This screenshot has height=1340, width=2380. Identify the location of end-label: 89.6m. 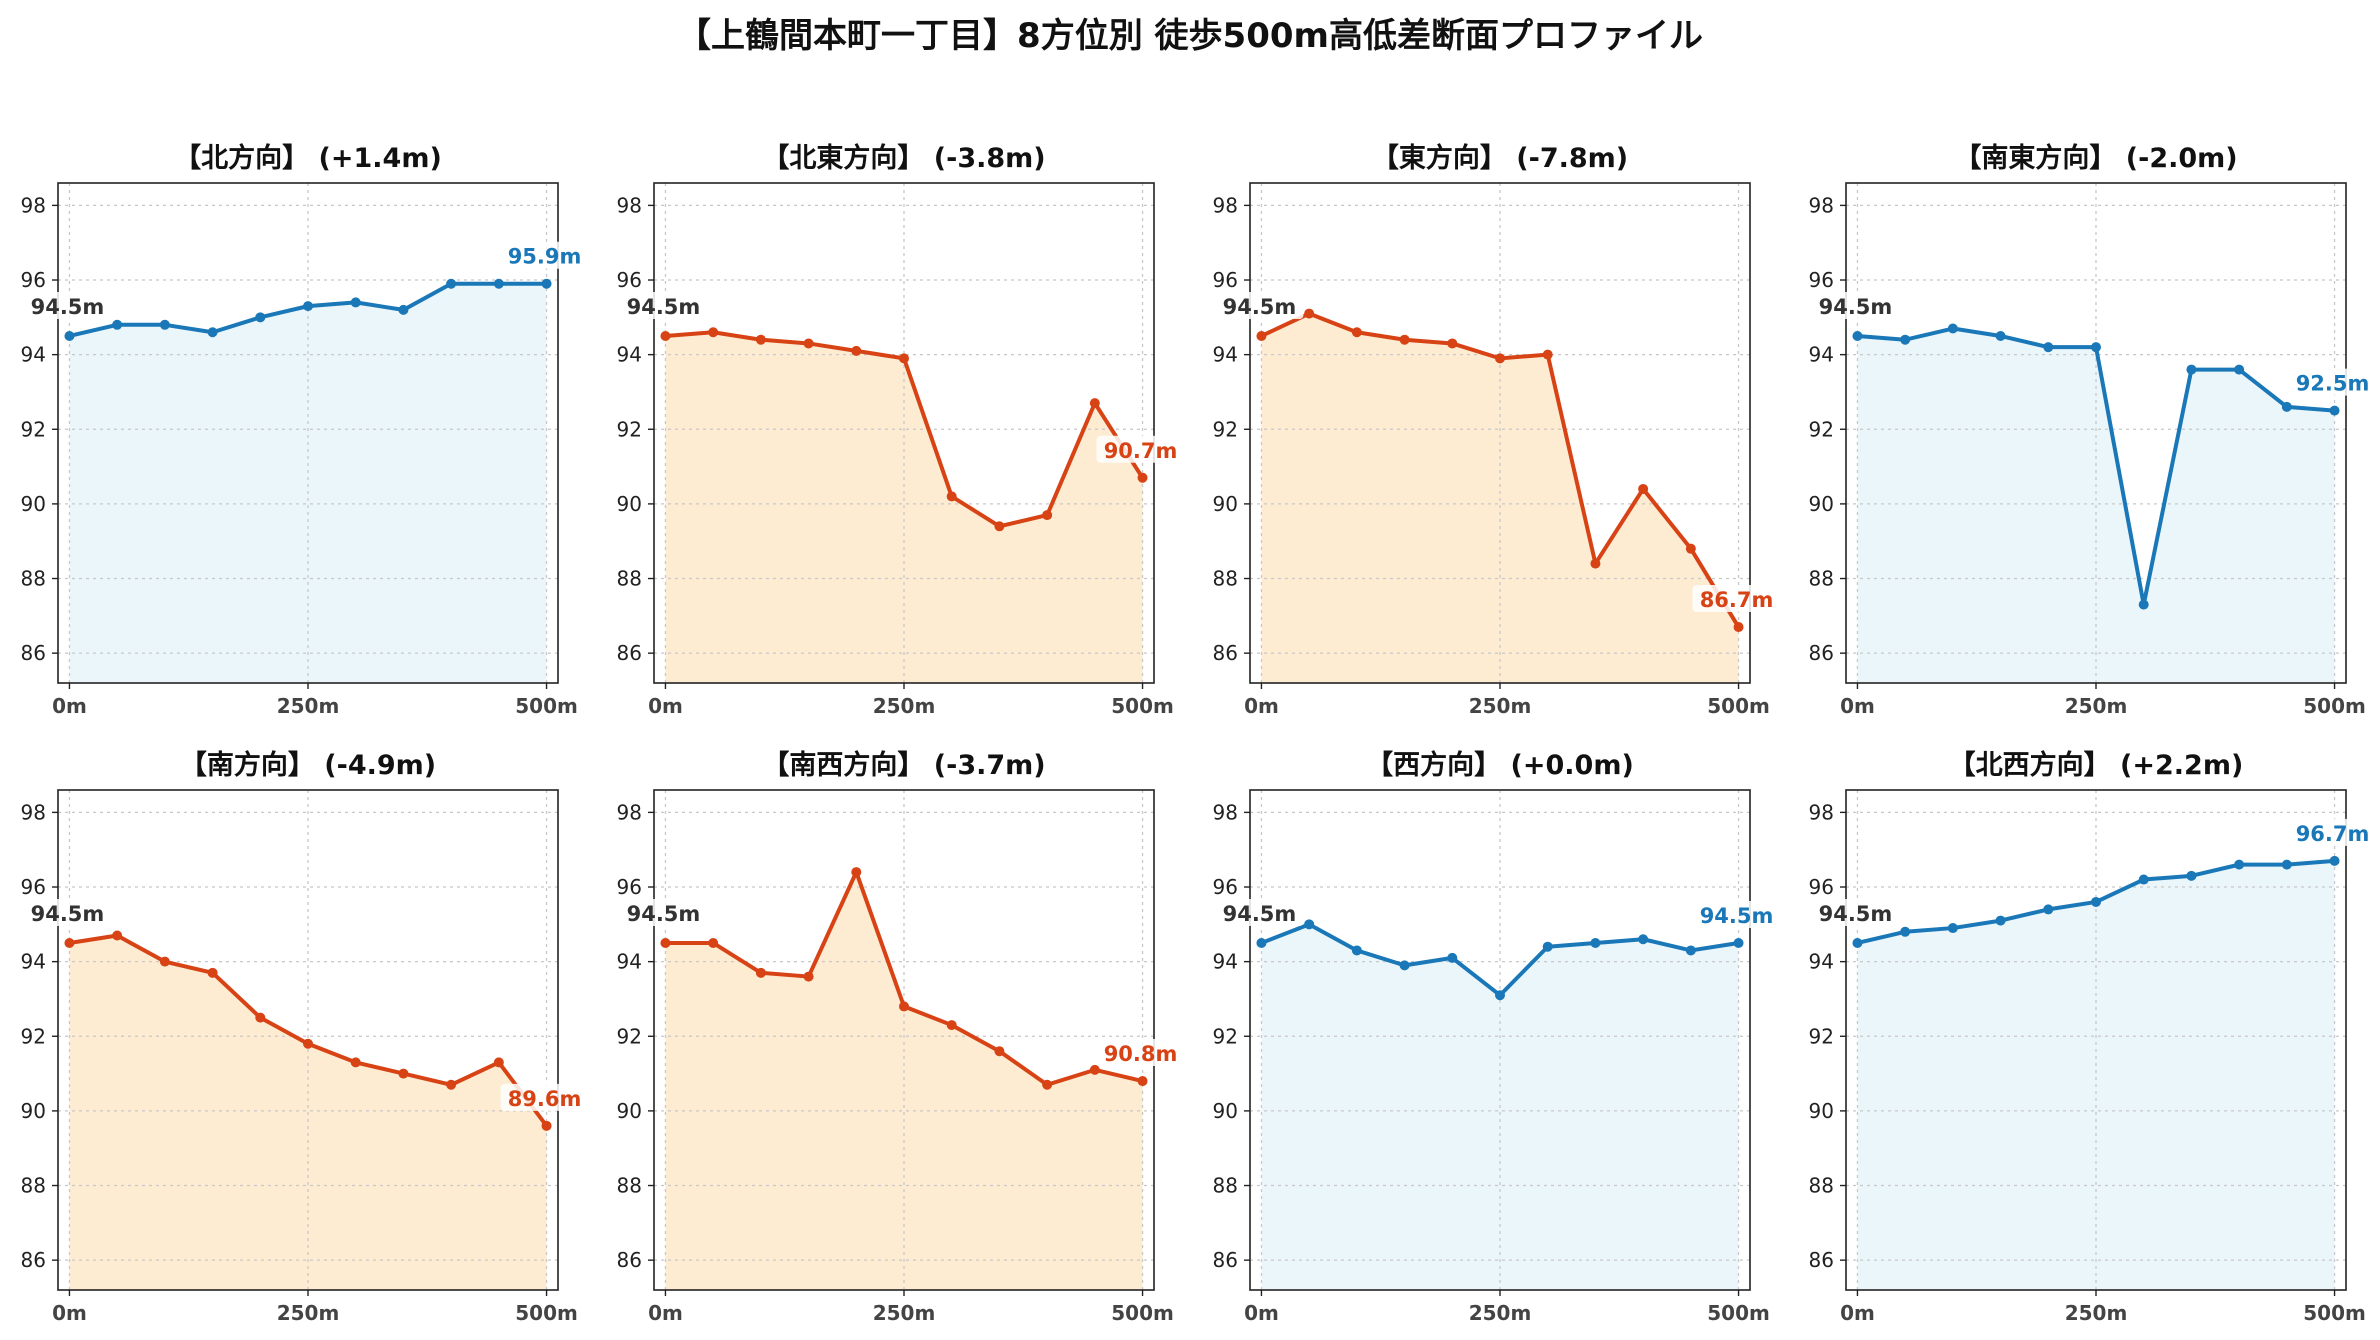
(545, 1099).